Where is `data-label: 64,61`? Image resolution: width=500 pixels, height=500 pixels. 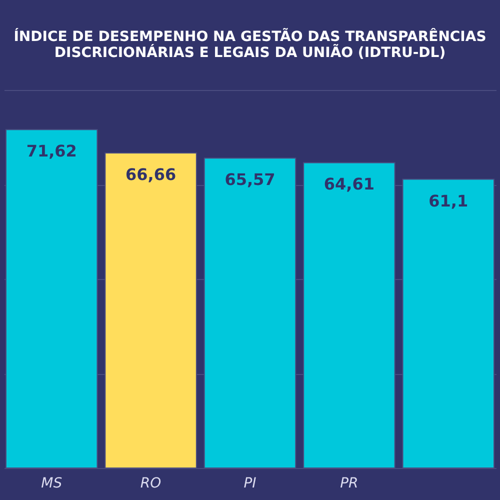
data-label: 64,61 is located at coordinates (349, 184).